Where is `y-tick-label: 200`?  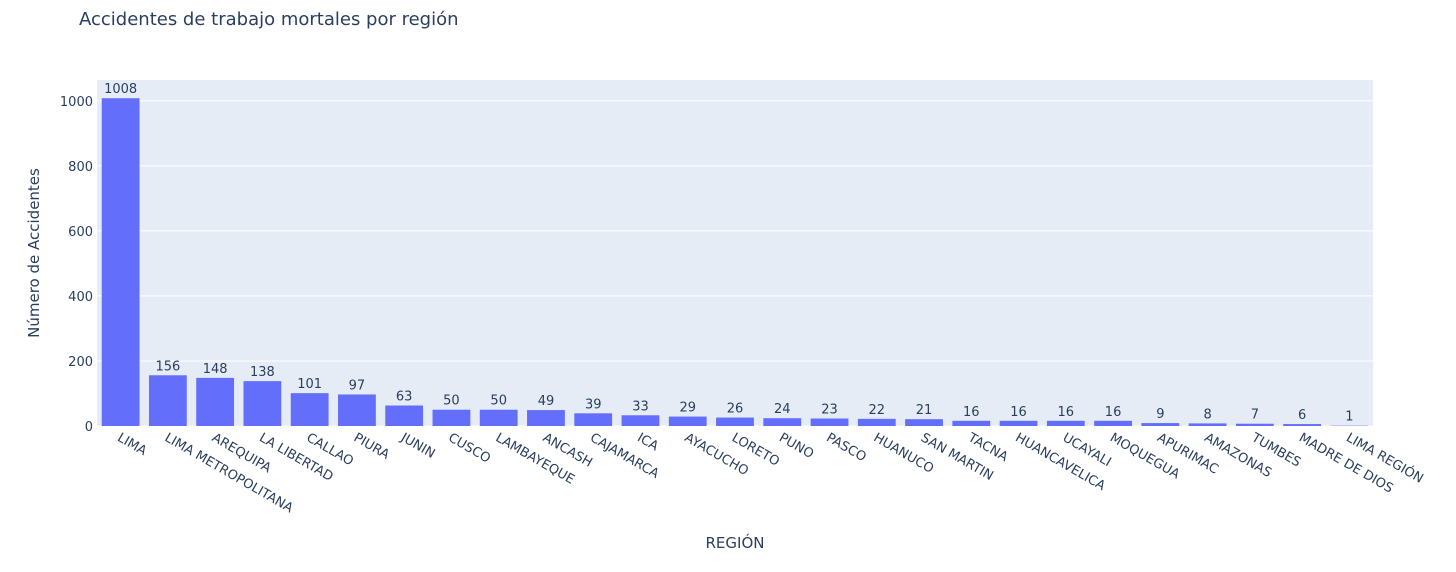 y-tick-label: 200 is located at coordinates (80, 362).